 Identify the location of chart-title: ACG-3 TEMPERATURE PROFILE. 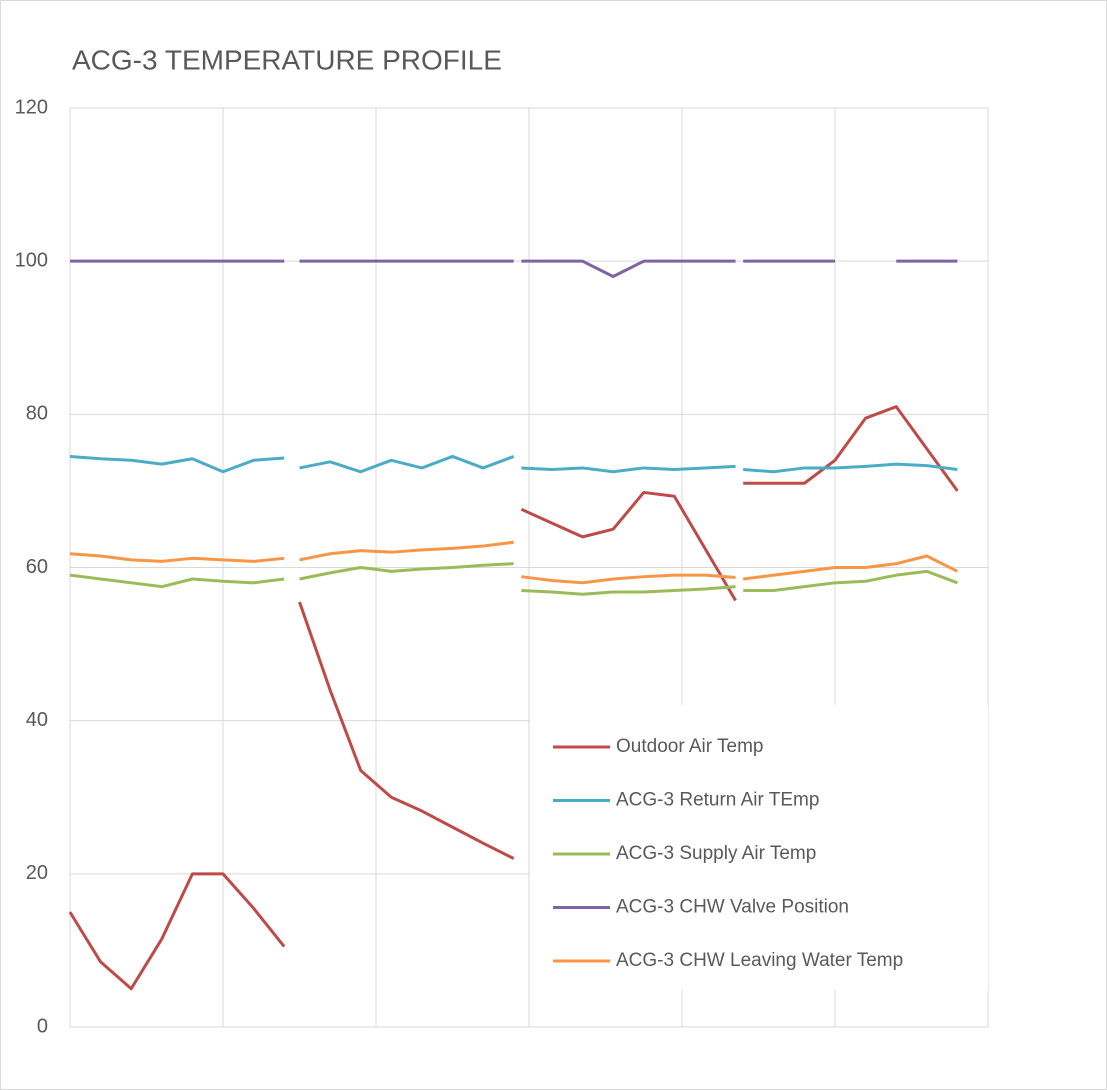
(287, 59).